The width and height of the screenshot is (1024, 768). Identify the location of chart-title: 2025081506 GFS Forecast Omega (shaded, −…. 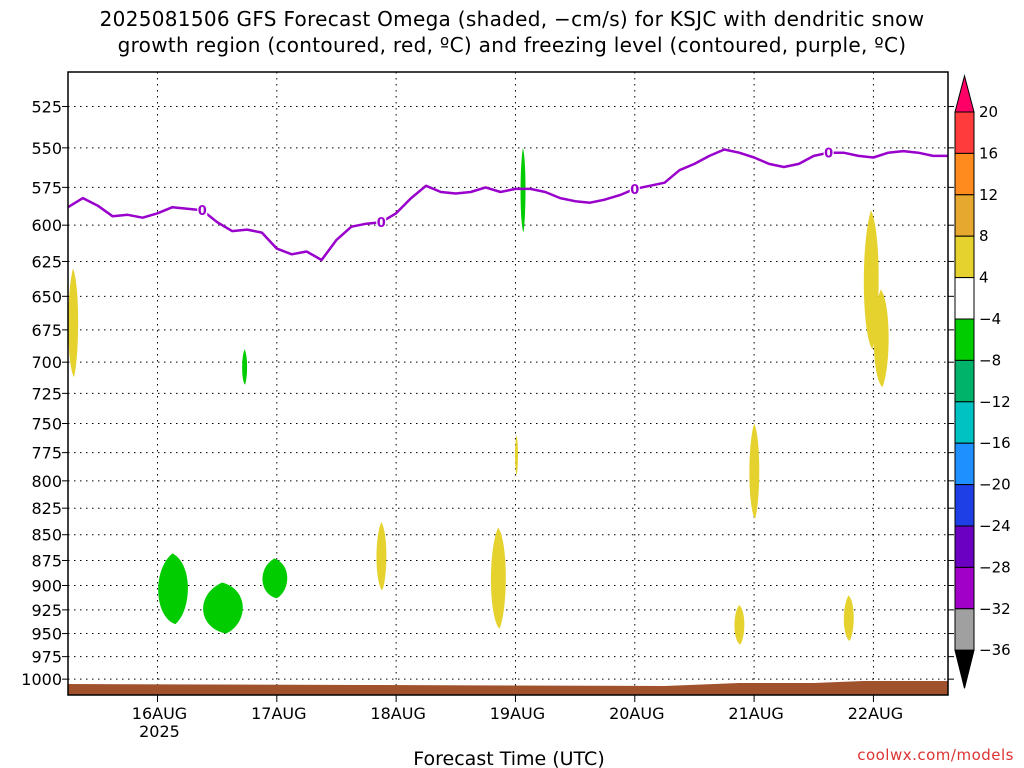
(512, 32).